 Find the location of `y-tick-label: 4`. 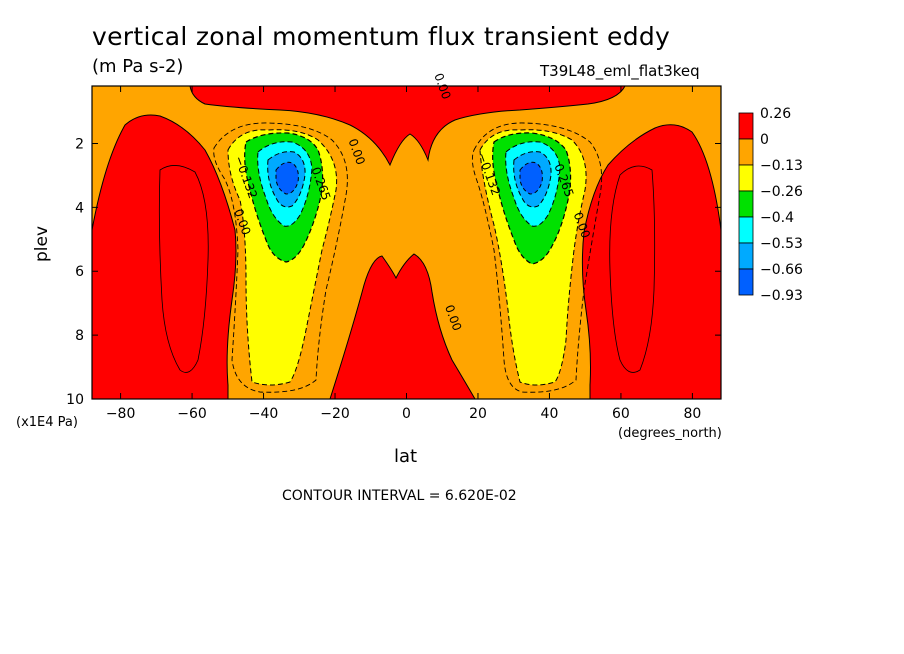

y-tick-label: 4 is located at coordinates (79, 208).